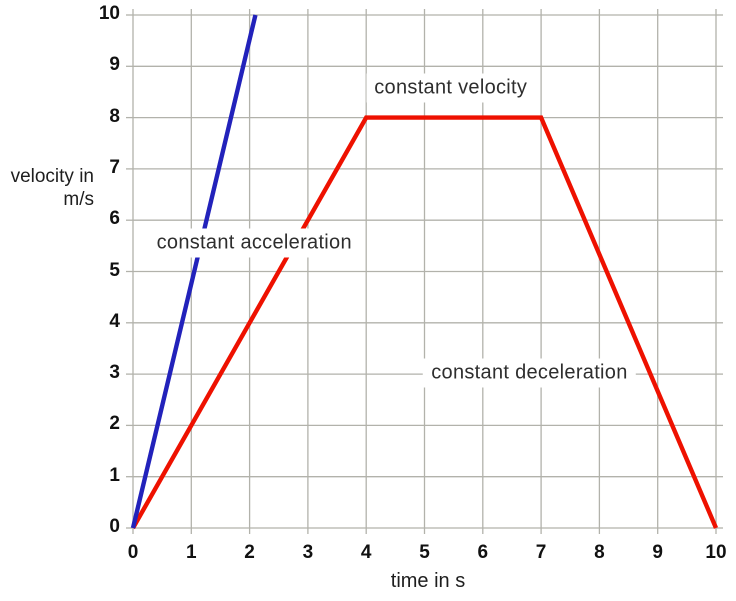 This screenshot has width=736, height=601. Describe the element at coordinates (114, 475) in the screenshot. I see `y-tick-label: 1` at that location.